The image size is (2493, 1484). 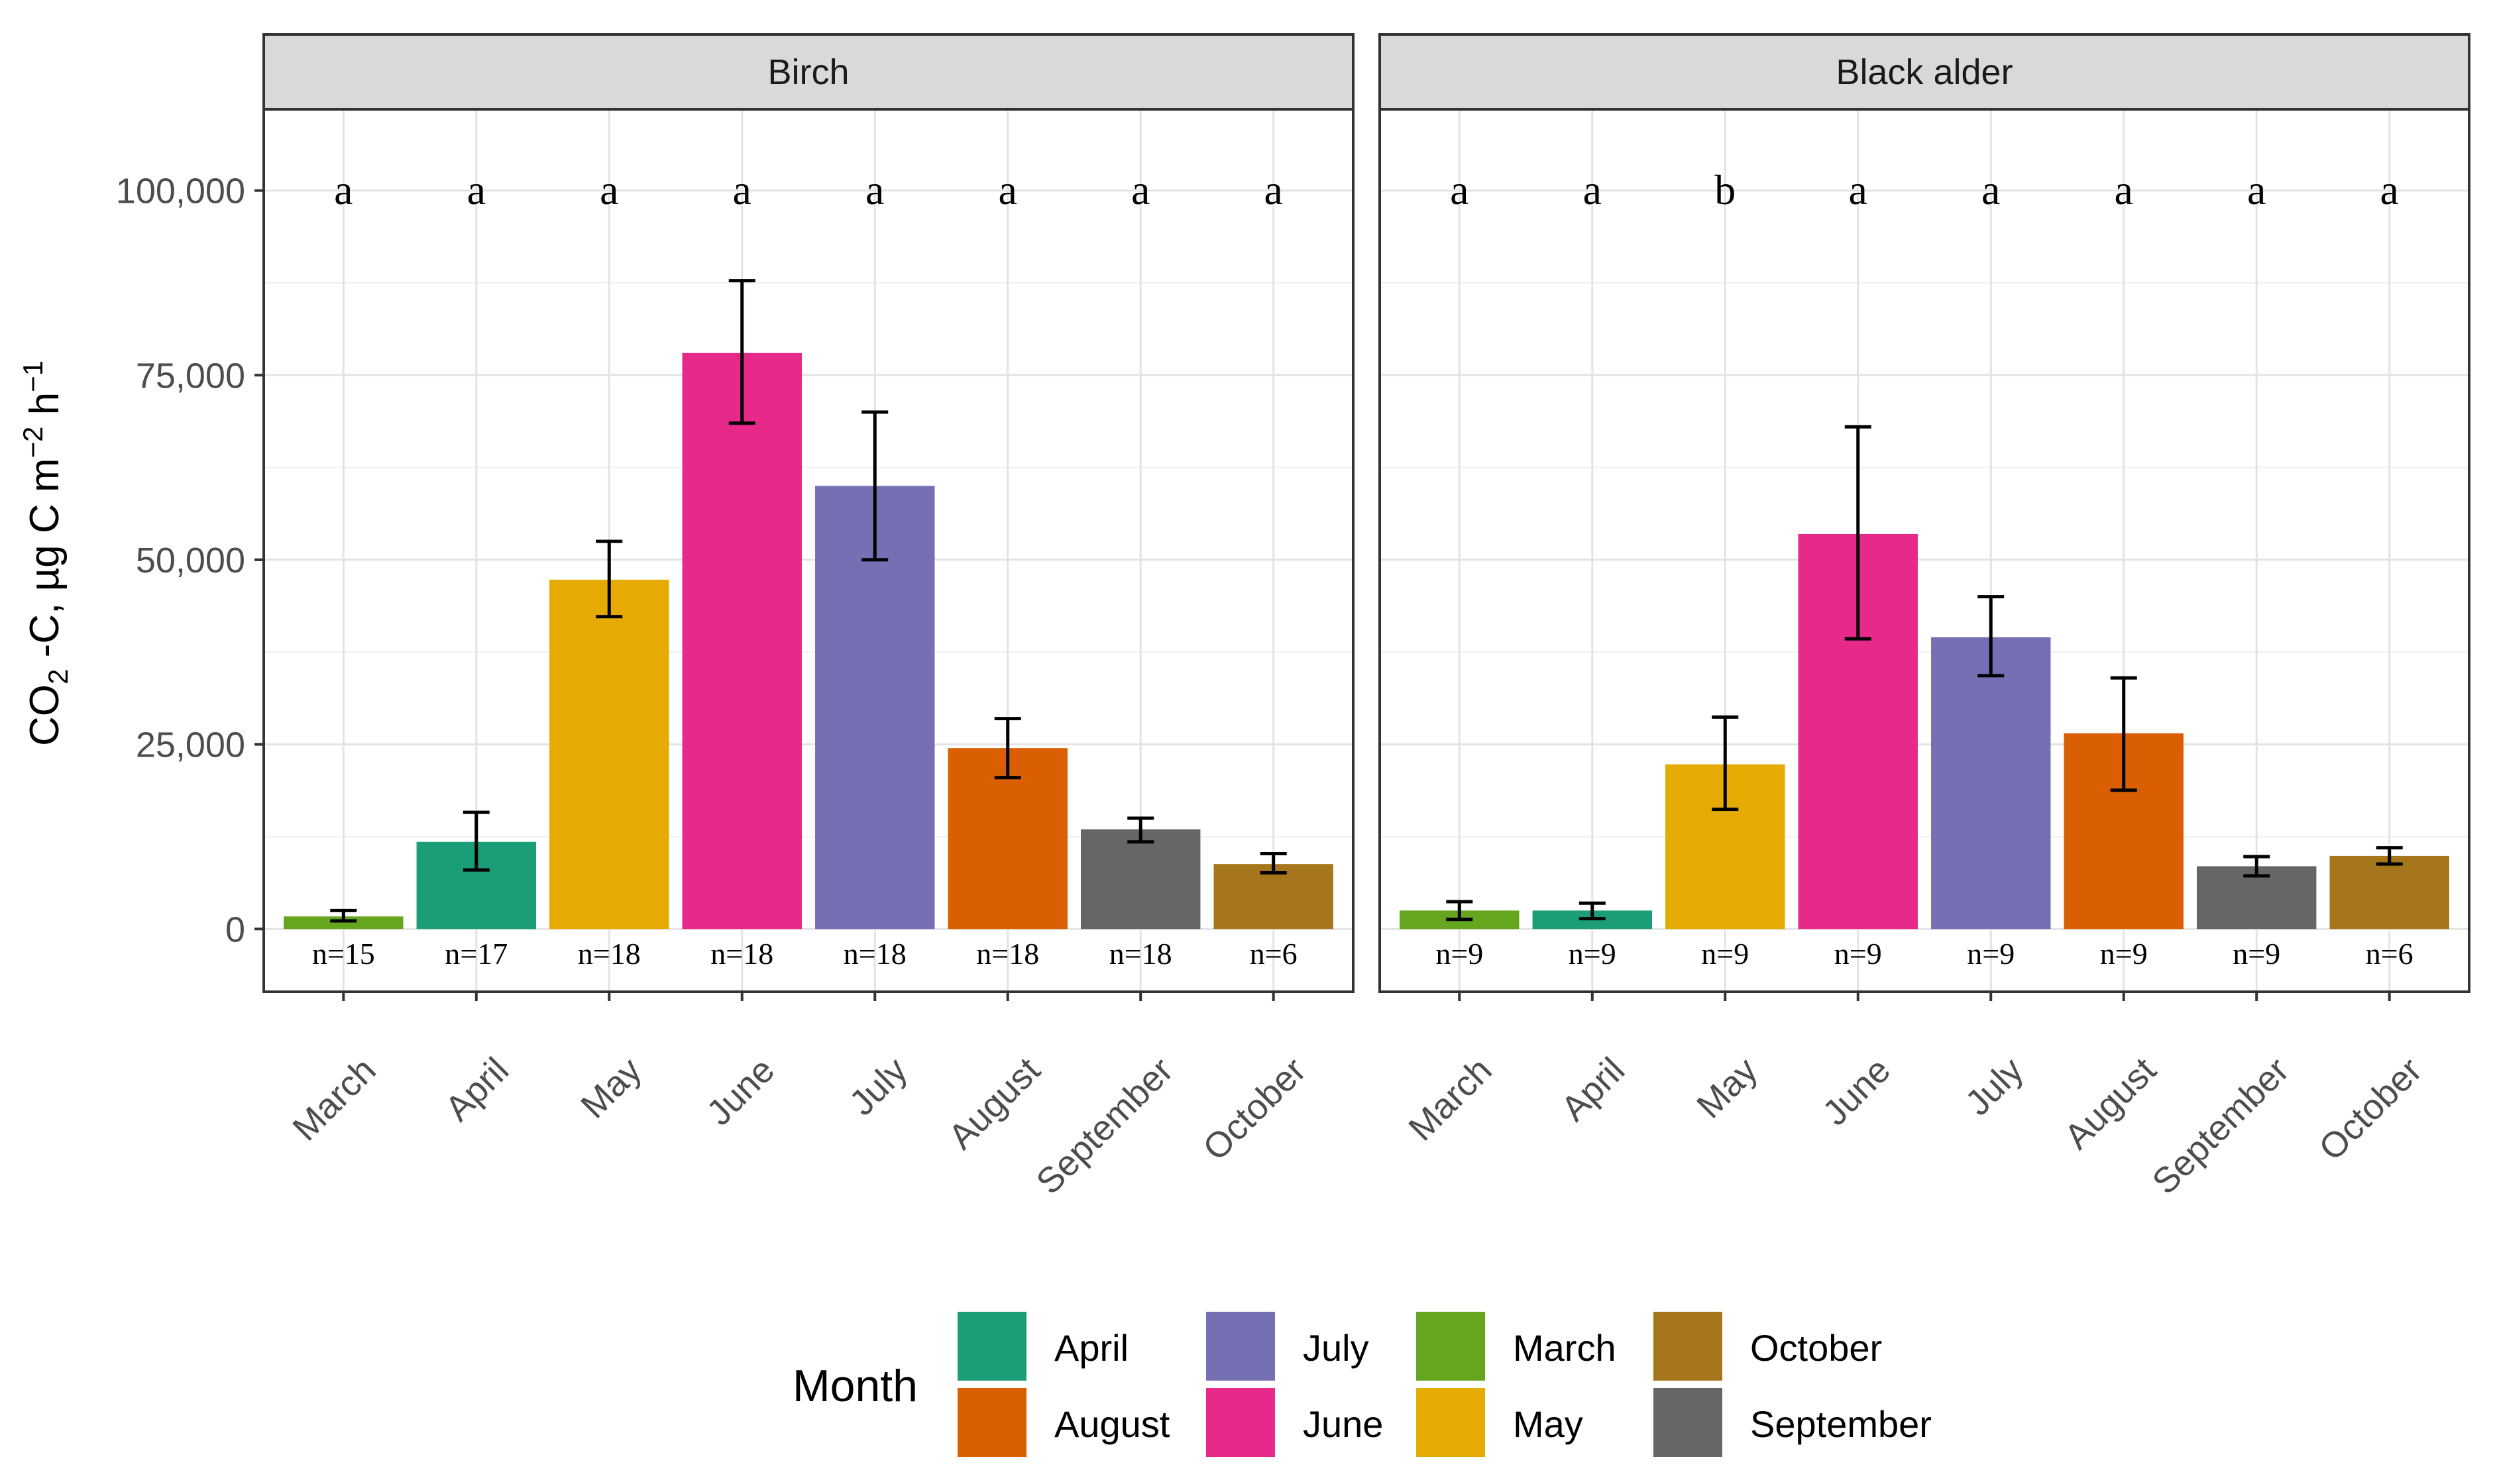 I want to click on legend-key-july, so click(x=1240, y=1346).